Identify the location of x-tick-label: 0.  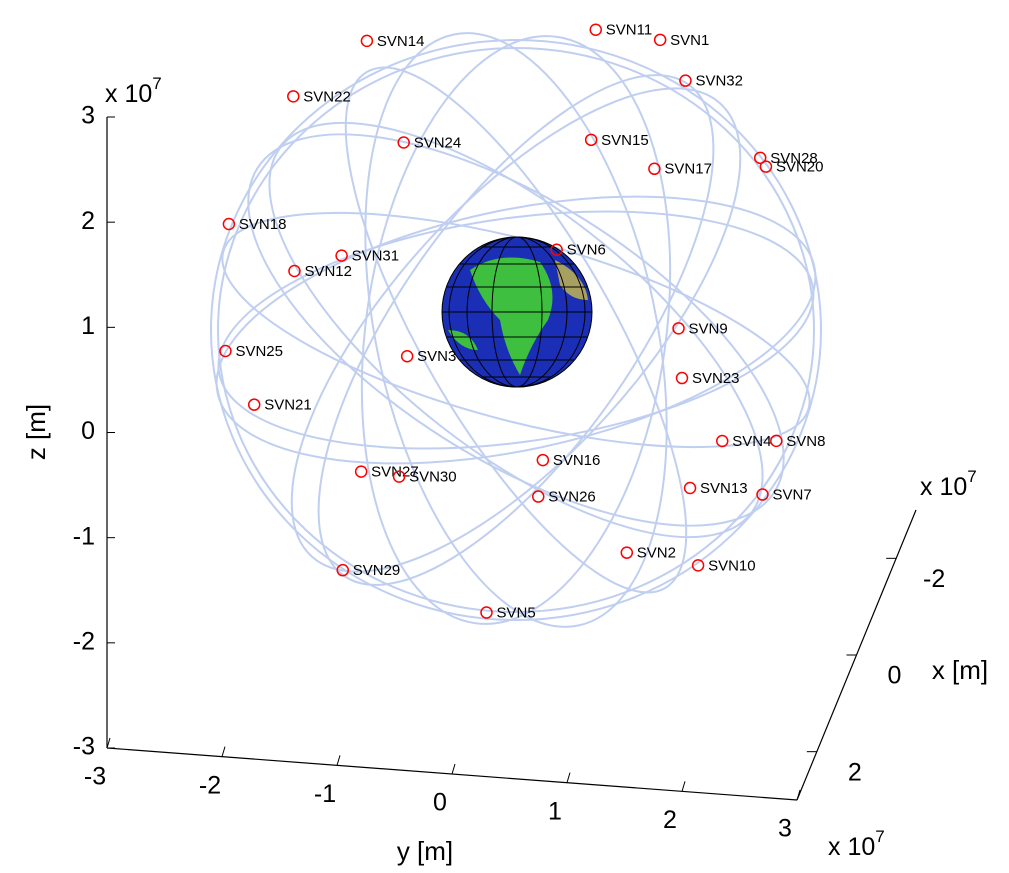
(895, 676).